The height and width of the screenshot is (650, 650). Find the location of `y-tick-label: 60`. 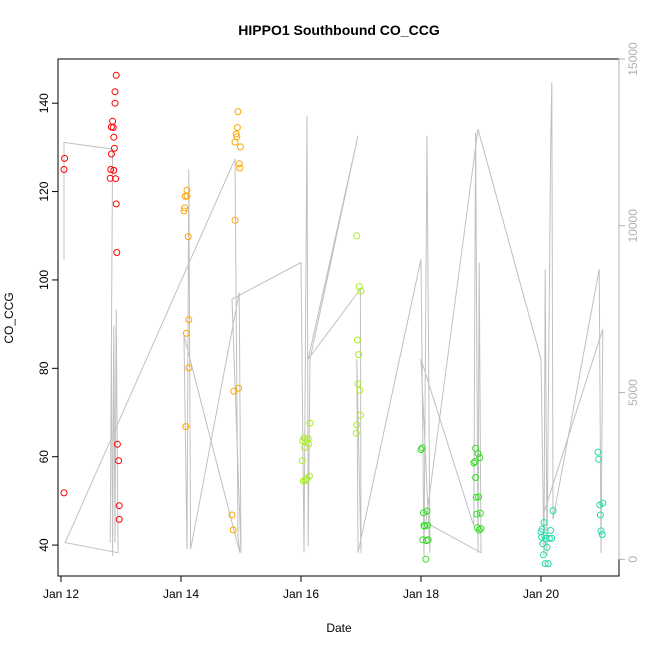

y-tick-label: 60 is located at coordinates (44, 457).